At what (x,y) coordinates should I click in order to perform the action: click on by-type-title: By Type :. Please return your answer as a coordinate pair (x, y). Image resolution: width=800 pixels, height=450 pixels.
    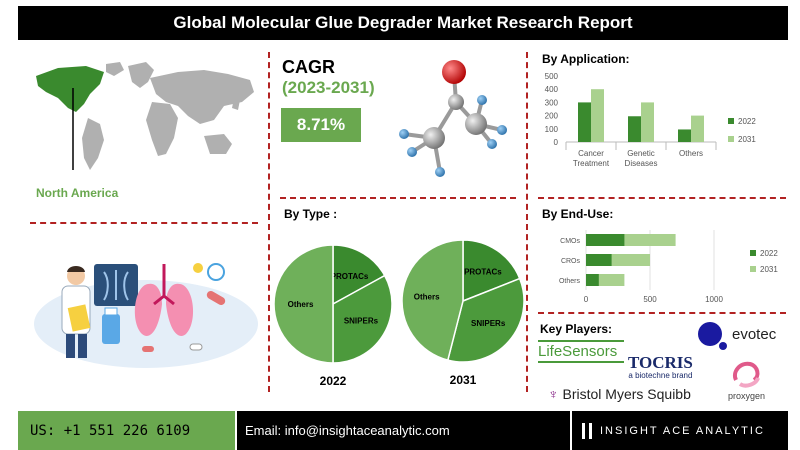
    Looking at the image, I should click on (311, 214).